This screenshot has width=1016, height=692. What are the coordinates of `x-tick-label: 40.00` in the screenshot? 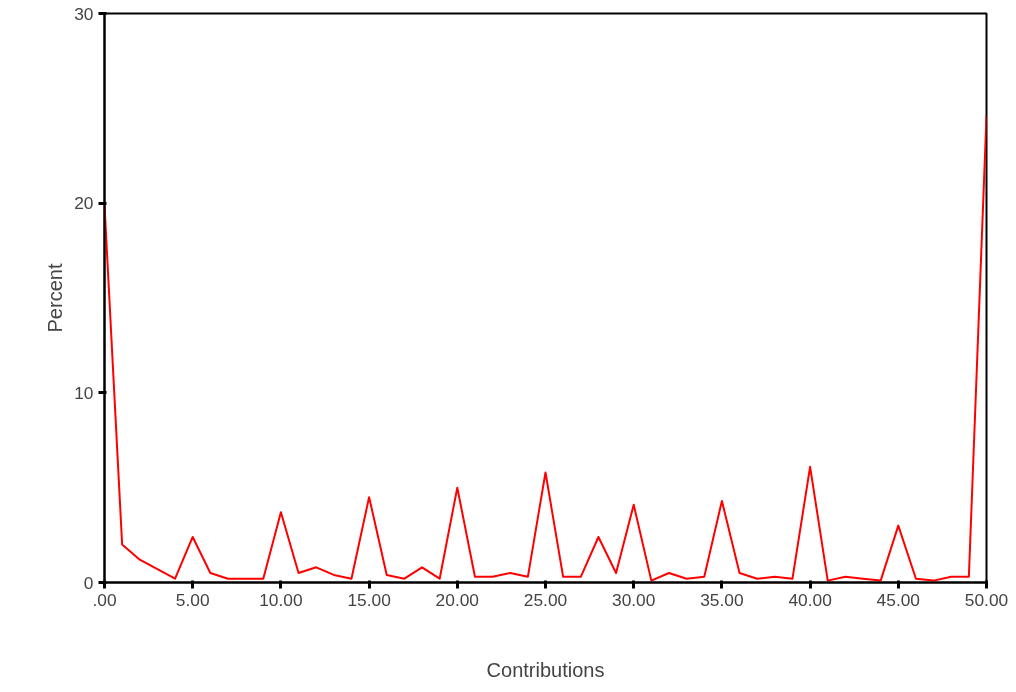 It's located at (810, 599).